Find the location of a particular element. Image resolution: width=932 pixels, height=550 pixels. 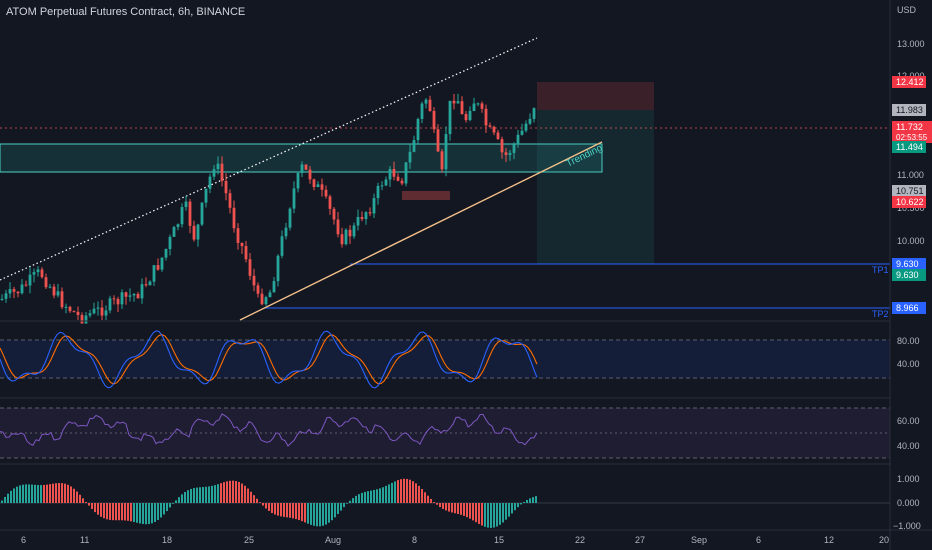

last-price-badge-text: 11.732 is located at coordinates (909, 127).